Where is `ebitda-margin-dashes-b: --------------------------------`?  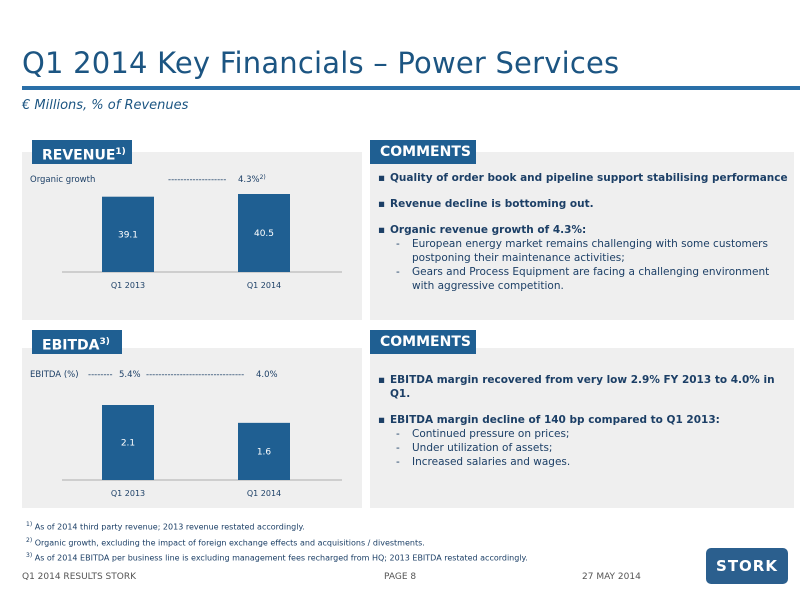 ebitda-margin-dashes-b: -------------------------------- is located at coordinates (195, 375).